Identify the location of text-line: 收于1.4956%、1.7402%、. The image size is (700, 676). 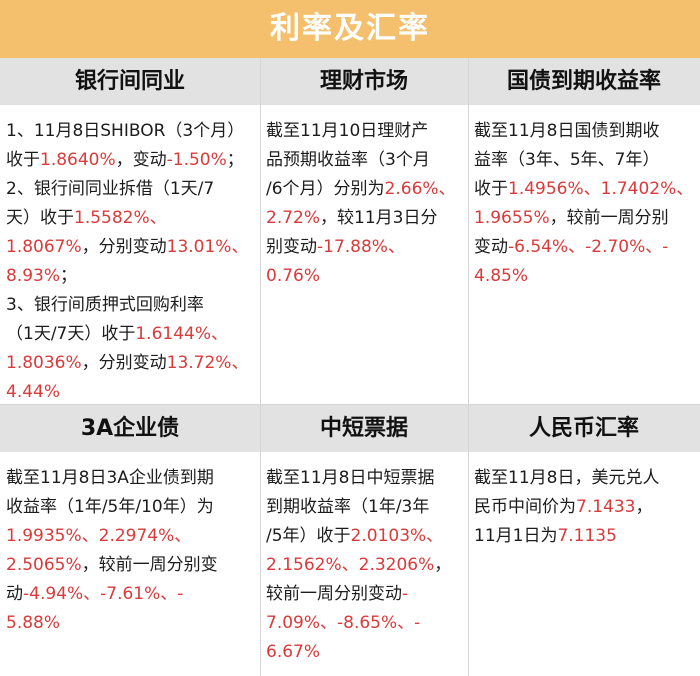
(586, 189).